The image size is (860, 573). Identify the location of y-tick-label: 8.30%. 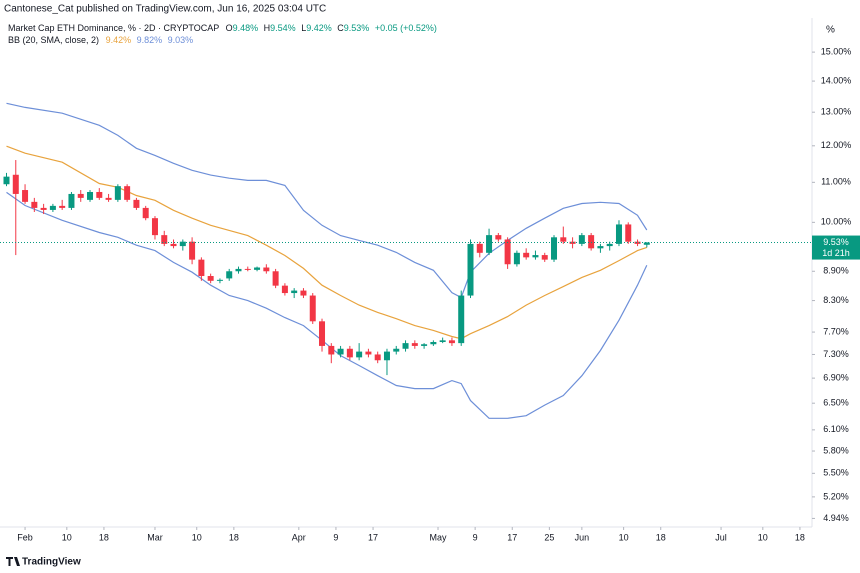
(836, 300).